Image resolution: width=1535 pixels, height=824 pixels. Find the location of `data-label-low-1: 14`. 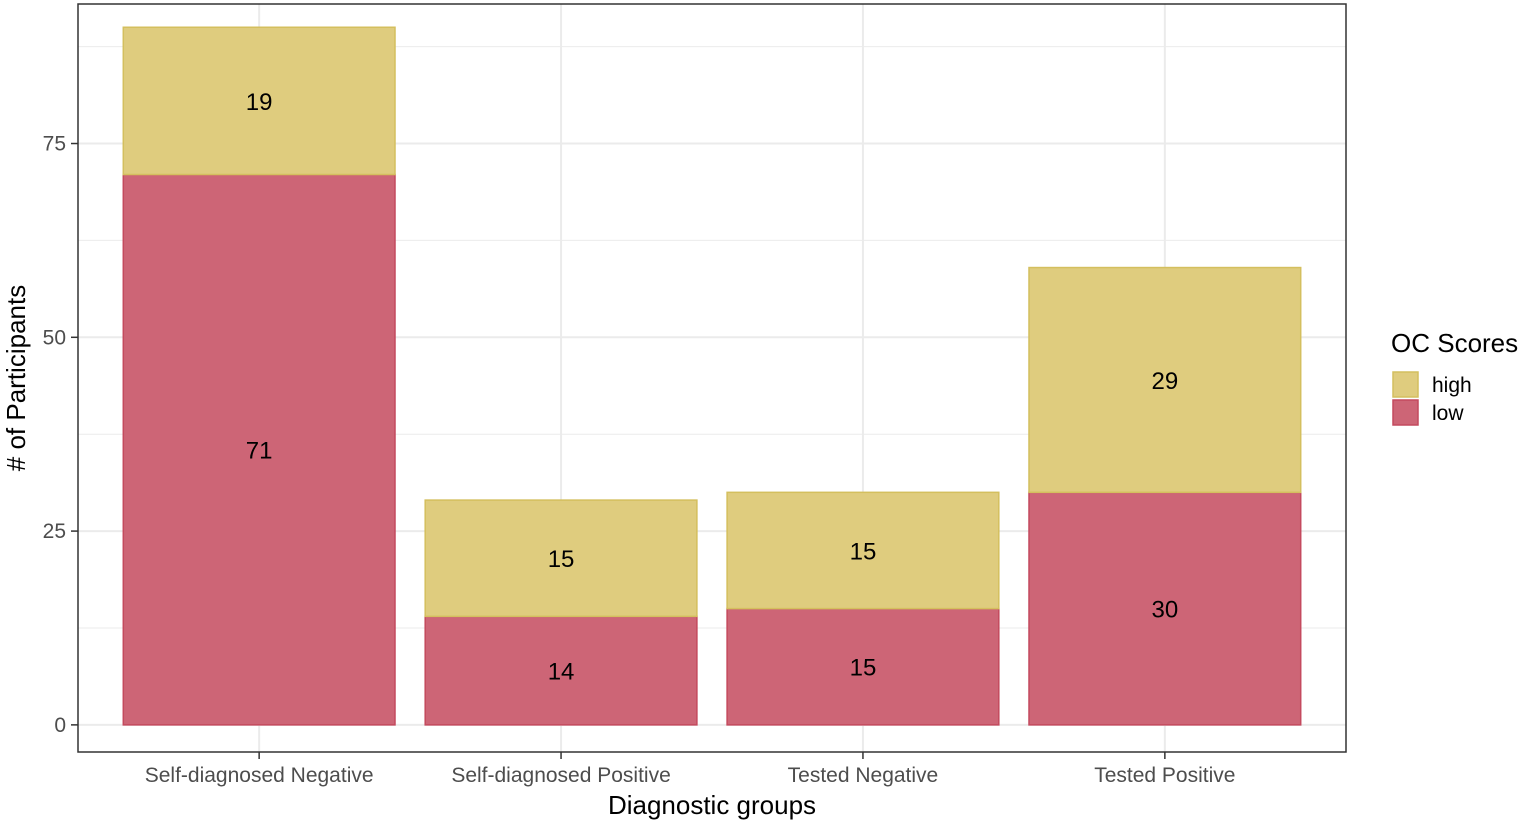

data-label-low-1: 14 is located at coordinates (561, 672).